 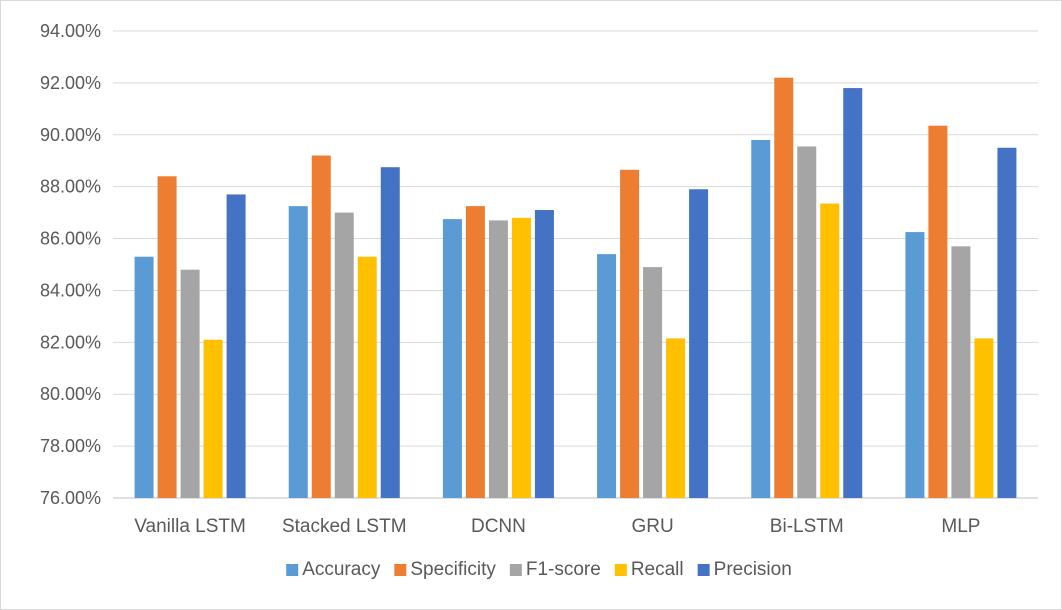 I want to click on legend-label: Specificity, so click(x=453, y=569).